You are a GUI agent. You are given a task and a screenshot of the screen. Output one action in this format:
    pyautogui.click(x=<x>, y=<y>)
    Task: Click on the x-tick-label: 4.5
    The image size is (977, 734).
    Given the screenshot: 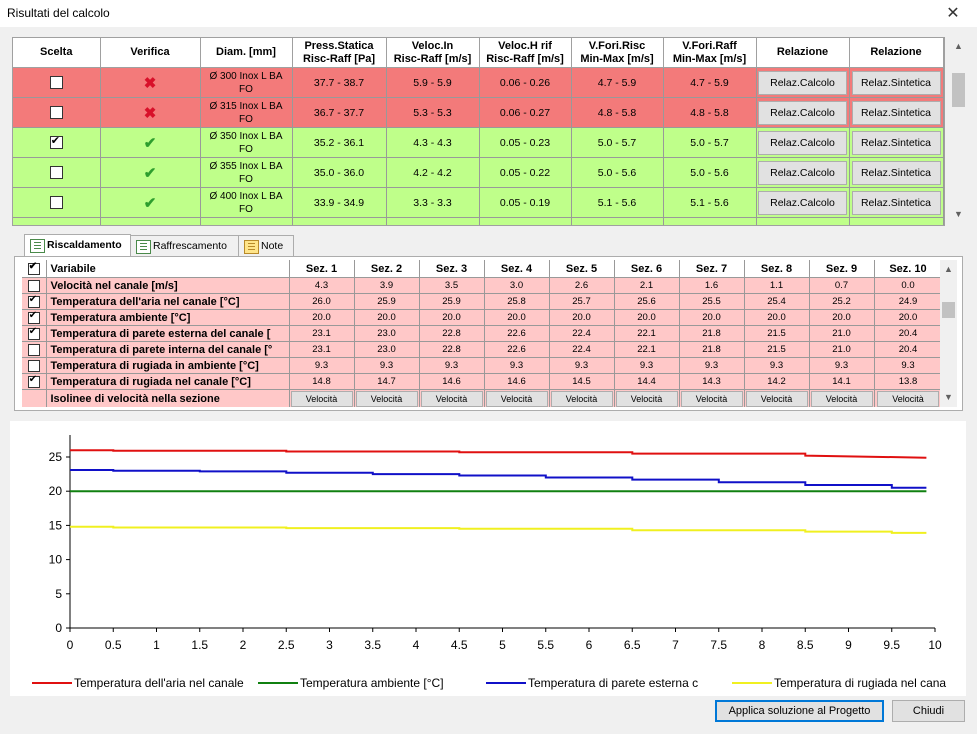 What is the action you would take?
    pyautogui.click(x=459, y=645)
    